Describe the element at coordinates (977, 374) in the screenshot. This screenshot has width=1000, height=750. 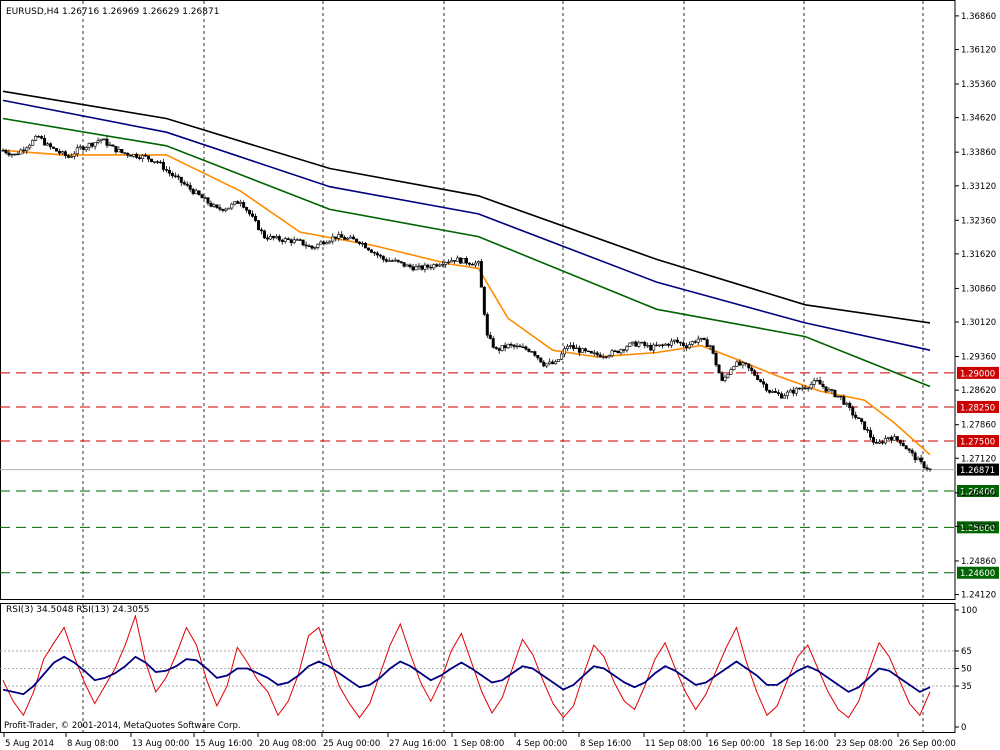
I see `resistance-label: 1.29000` at that location.